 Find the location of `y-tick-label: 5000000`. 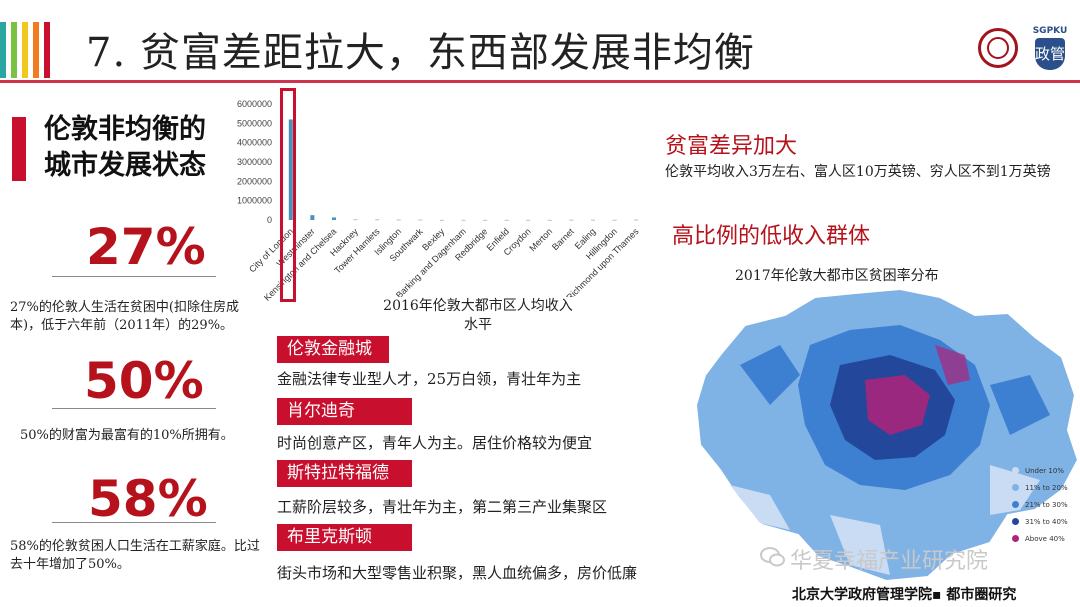

y-tick-label: 5000000 is located at coordinates (254, 123).